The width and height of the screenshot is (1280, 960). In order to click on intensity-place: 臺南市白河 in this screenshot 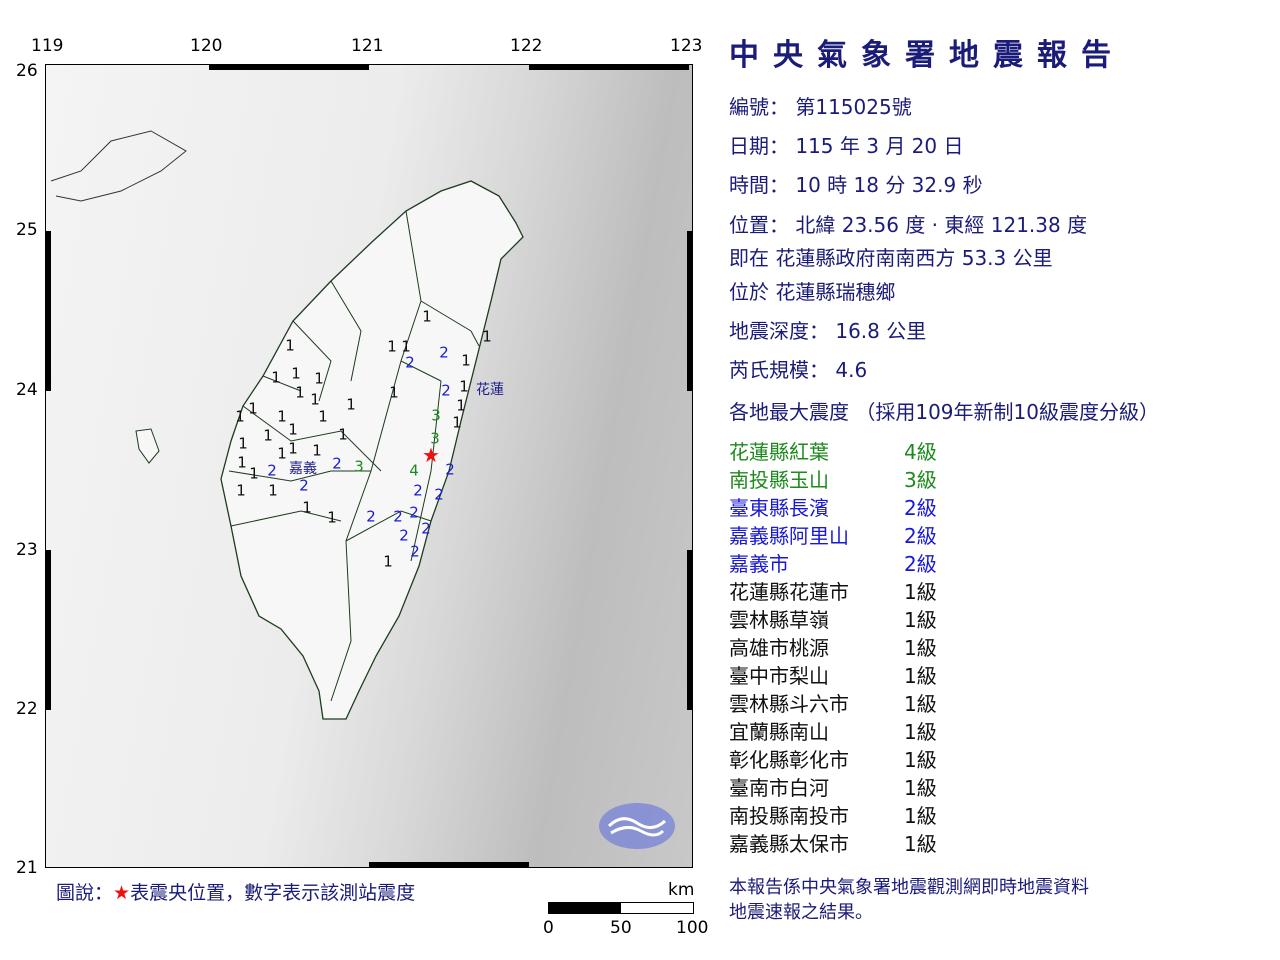, I will do `click(779, 788)`.